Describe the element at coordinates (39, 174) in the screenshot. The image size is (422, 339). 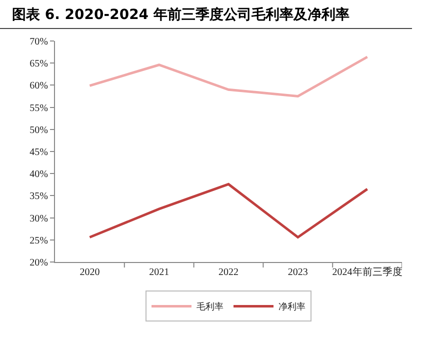
I see `y-tick-label: 40%` at that location.